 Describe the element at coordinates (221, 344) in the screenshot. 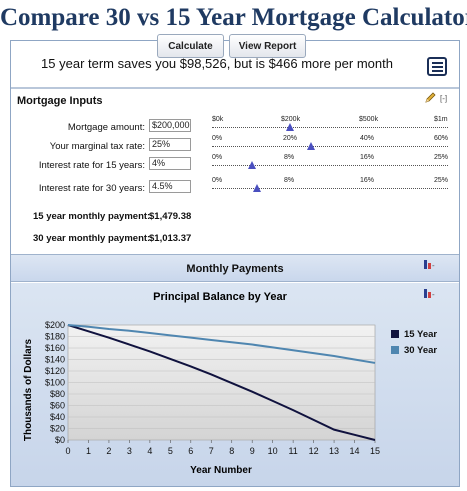

I see `series-line-30-year` at that location.